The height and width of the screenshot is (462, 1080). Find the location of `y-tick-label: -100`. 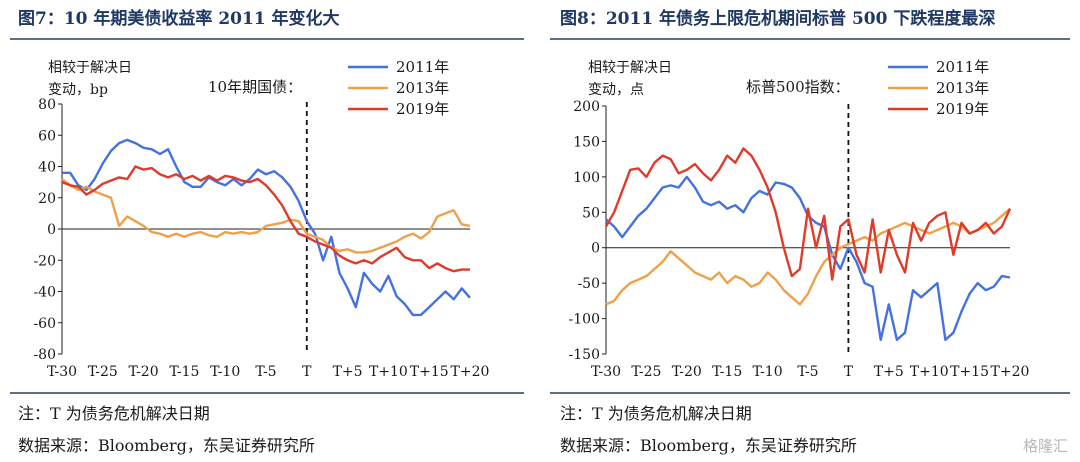

y-tick-label: -100 is located at coordinates (584, 320).